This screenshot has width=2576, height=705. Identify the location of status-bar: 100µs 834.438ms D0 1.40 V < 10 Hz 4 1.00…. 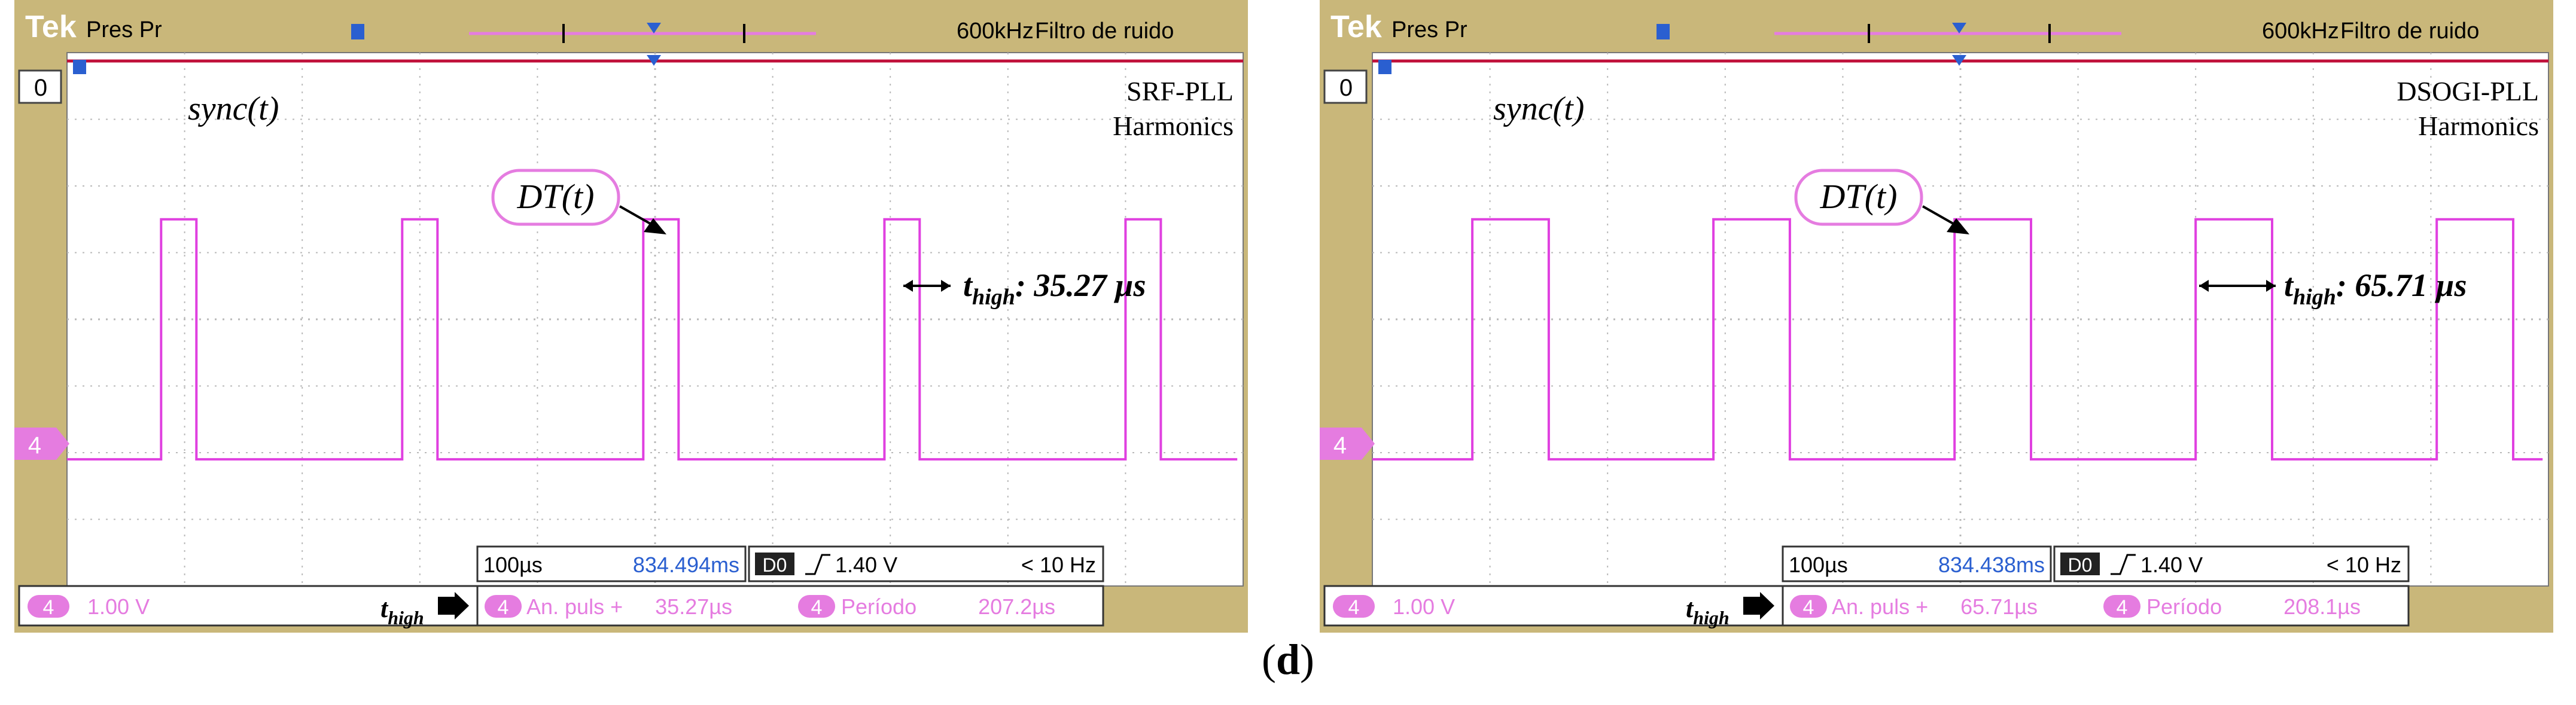
(1866, 586).